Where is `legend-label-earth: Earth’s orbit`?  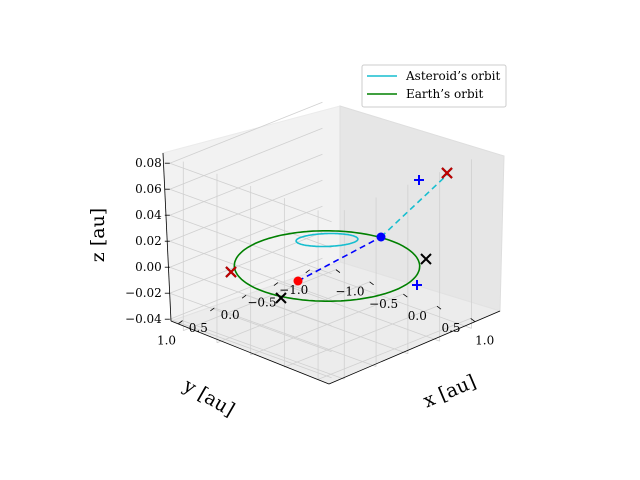
legend-label-earth: Earth’s orbit is located at coordinates (444, 94).